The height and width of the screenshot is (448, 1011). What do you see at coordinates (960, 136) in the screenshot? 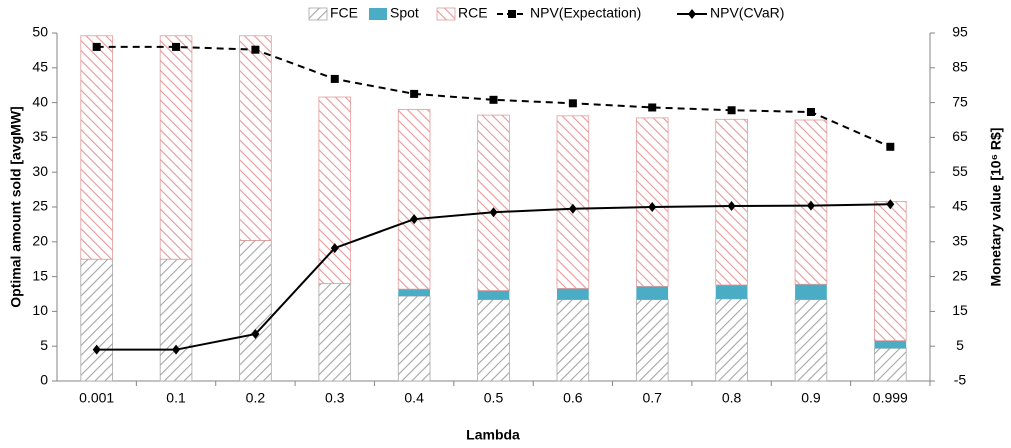
I see `y2-tick-label: 65` at bounding box center [960, 136].